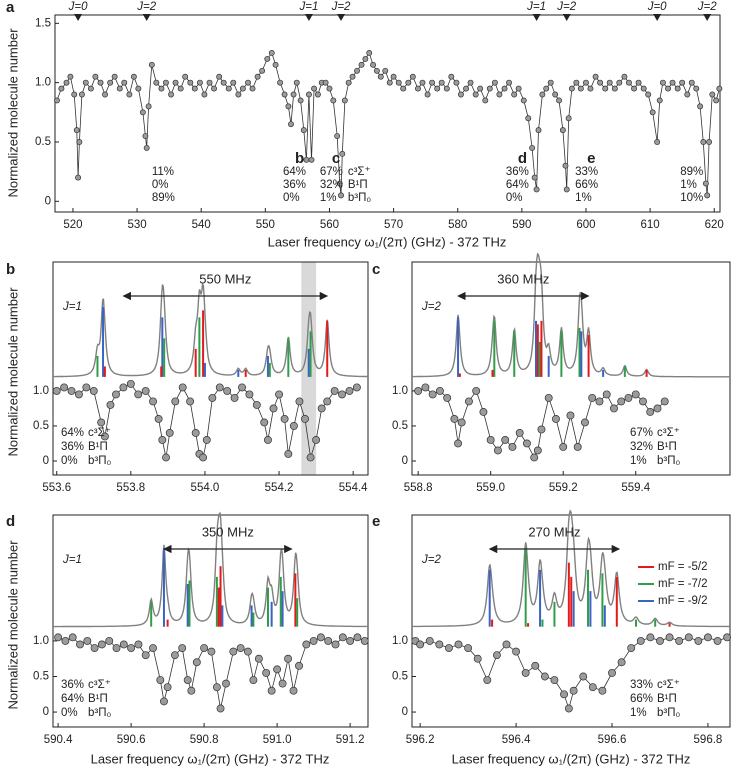 Image resolution: width=747 pixels, height=770 pixels. What do you see at coordinates (131, 740) in the screenshot?
I see `x-tick-label: 590.6` at bounding box center [131, 740].